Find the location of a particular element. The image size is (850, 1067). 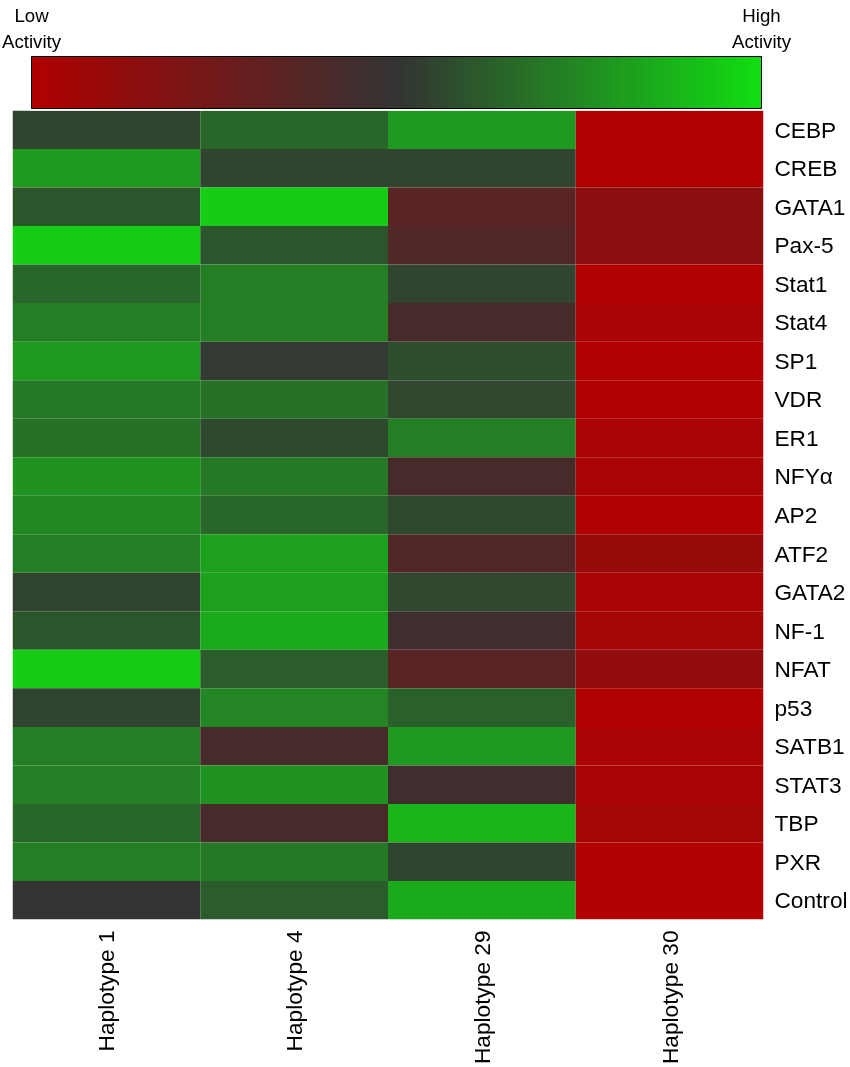

y-tick-label: PXR is located at coordinates (798, 861).